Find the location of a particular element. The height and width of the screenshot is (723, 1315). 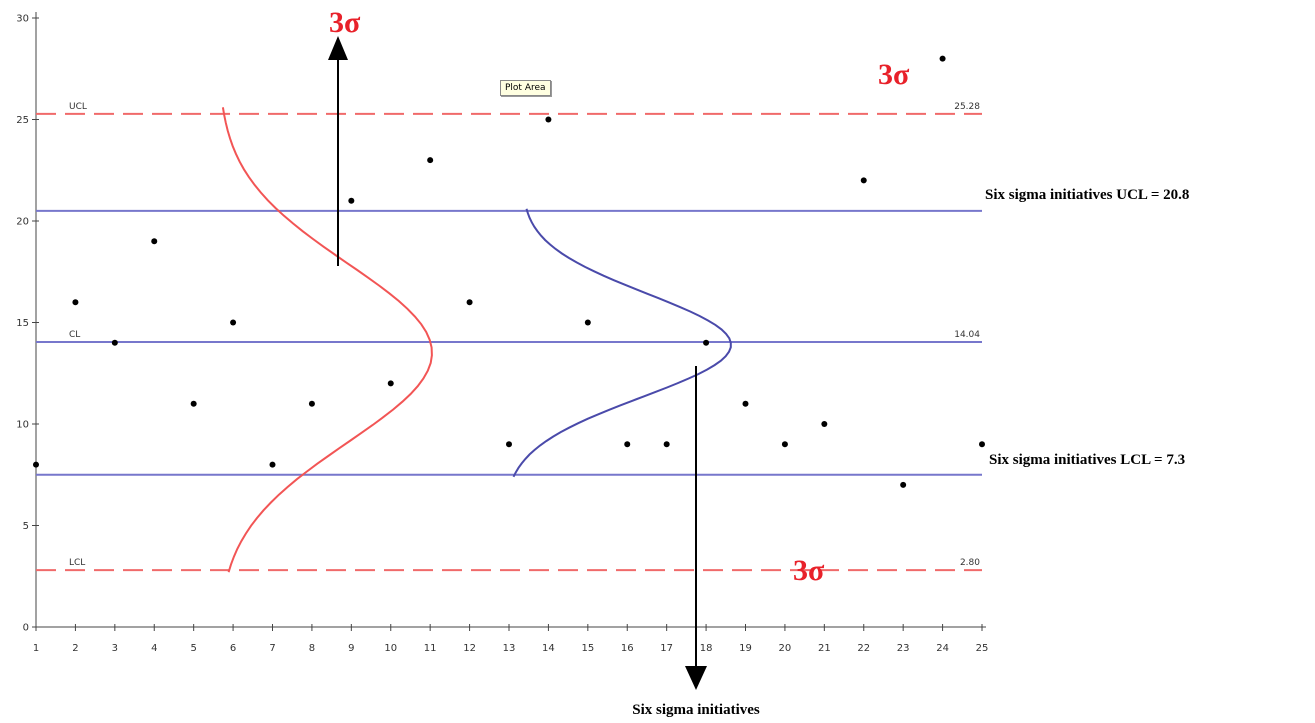

x-tick-label: 13 is located at coordinates (509, 648).